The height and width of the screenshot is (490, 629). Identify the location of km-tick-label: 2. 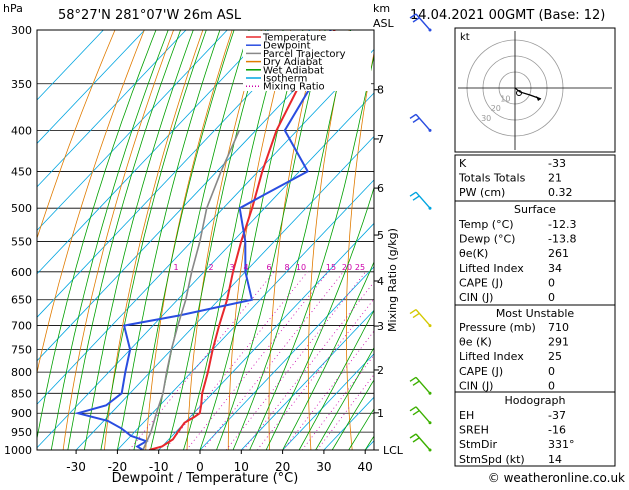
(380, 370).